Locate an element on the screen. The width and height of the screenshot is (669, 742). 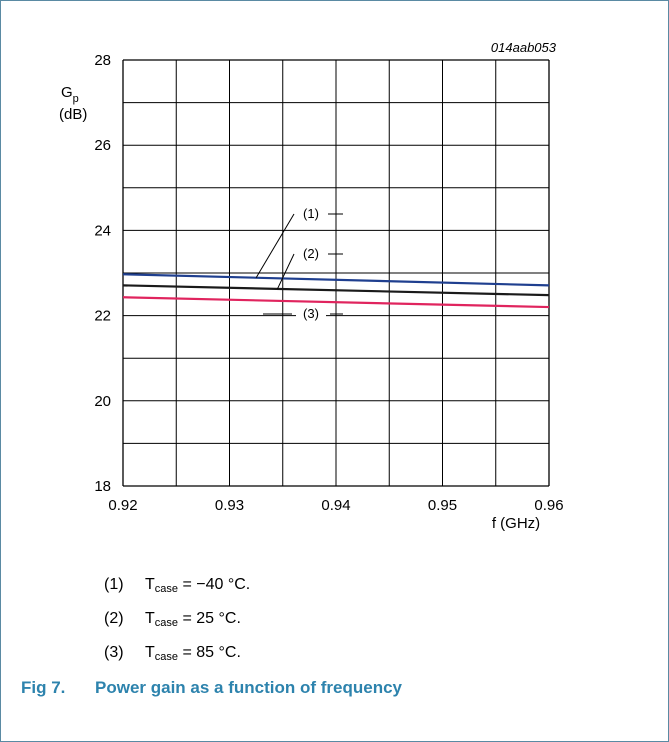
legend-text: = 85 °C. is located at coordinates (209, 652).